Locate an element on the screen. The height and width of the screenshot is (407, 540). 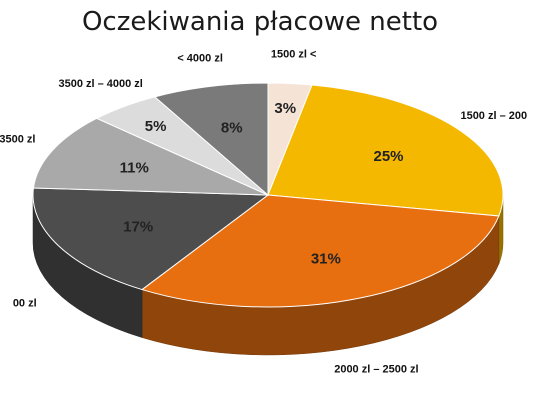
slice-percent-label: 11% is located at coordinates (134, 167).